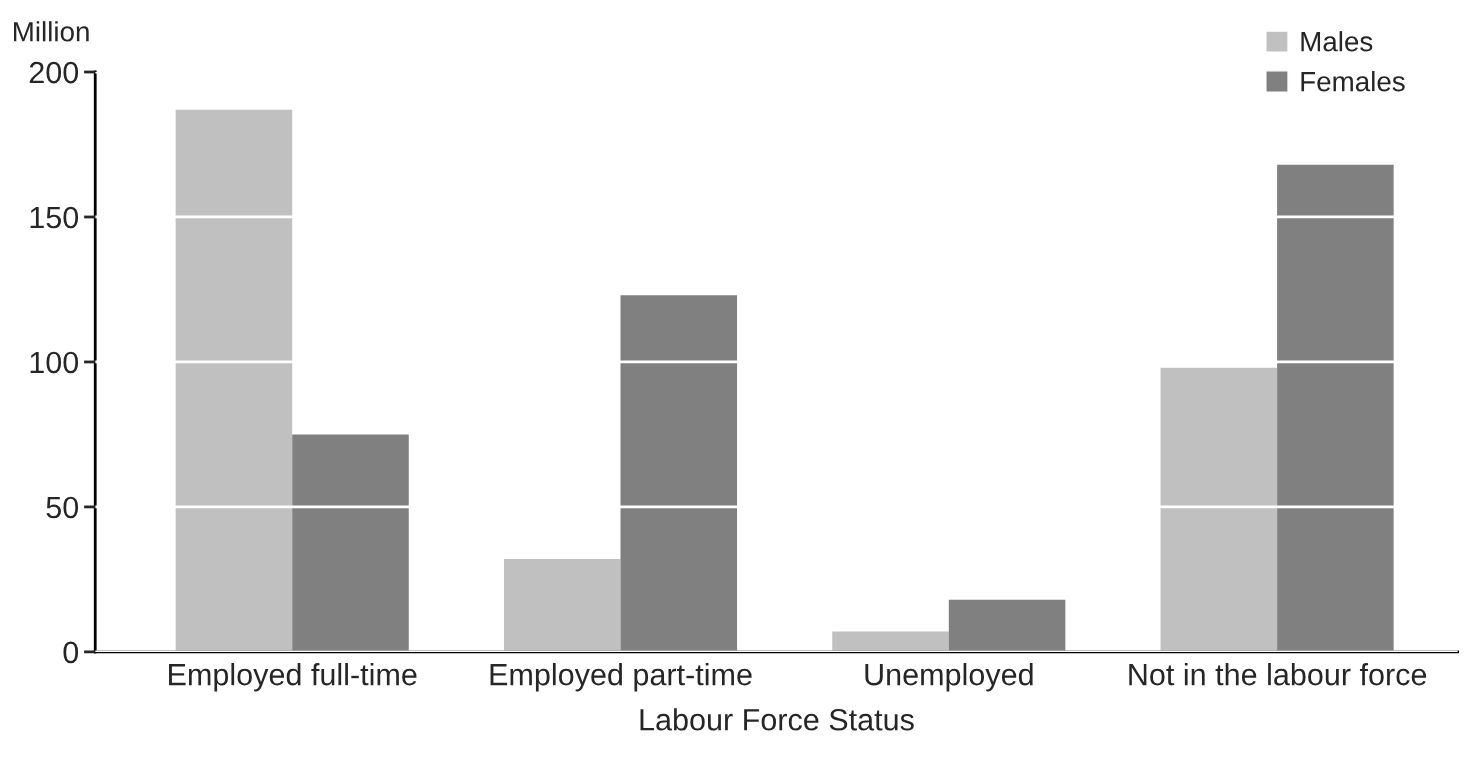 This screenshot has width=1465, height=758. I want to click on y-tick-label: 50, so click(62, 507).